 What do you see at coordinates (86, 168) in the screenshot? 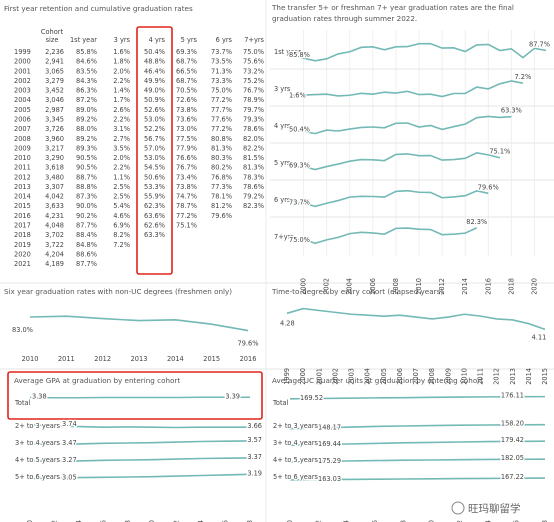
I see `table-cell: 90.5%` at bounding box center [86, 168].